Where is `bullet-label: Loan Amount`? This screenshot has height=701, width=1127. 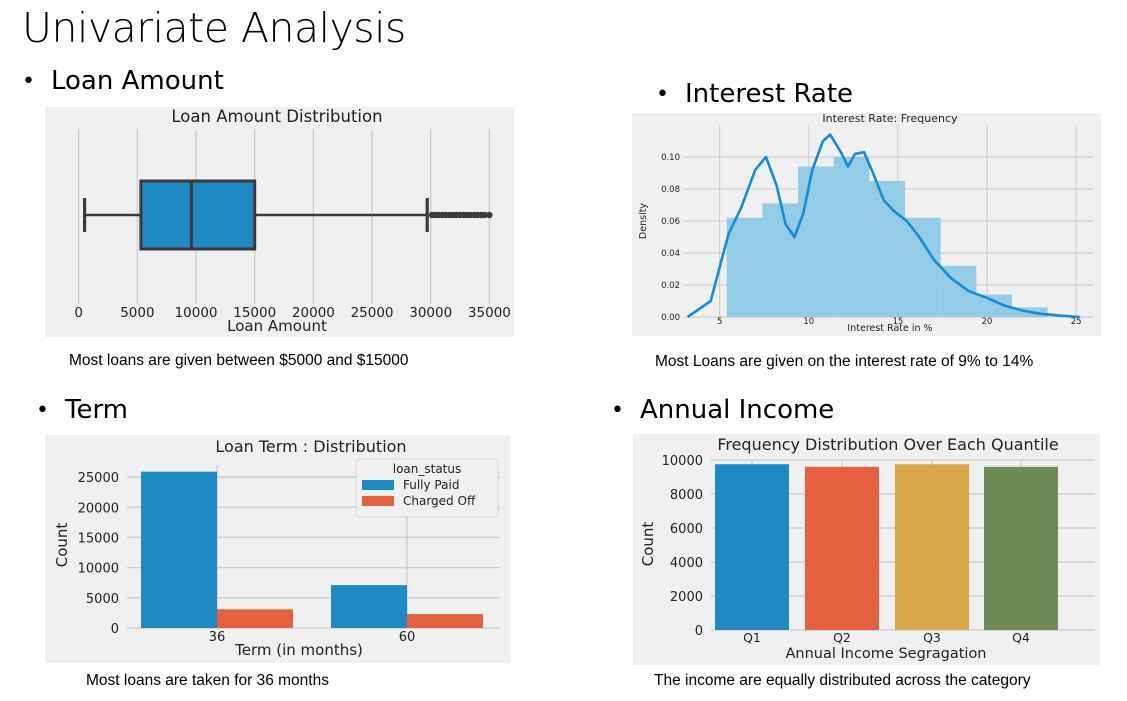 bullet-label: Loan Amount is located at coordinates (137, 81).